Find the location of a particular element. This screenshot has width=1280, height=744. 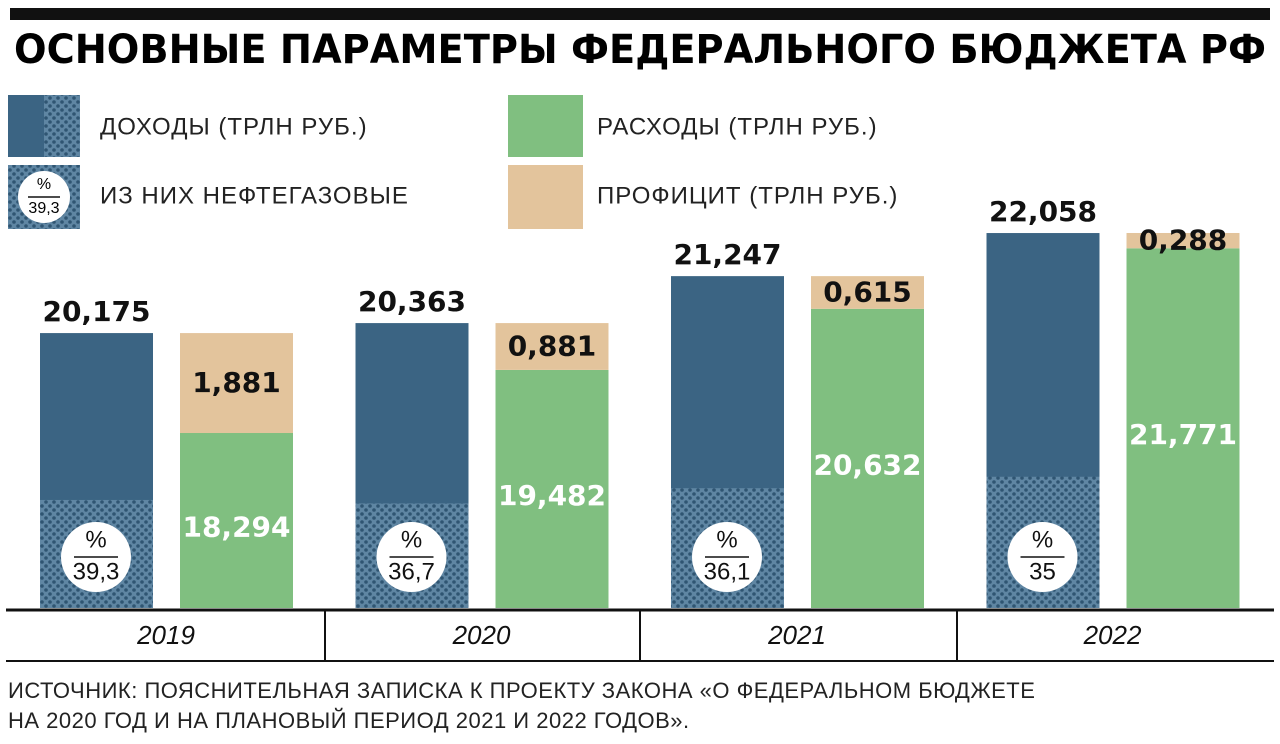

value-label: 18,294 is located at coordinates (236, 527).